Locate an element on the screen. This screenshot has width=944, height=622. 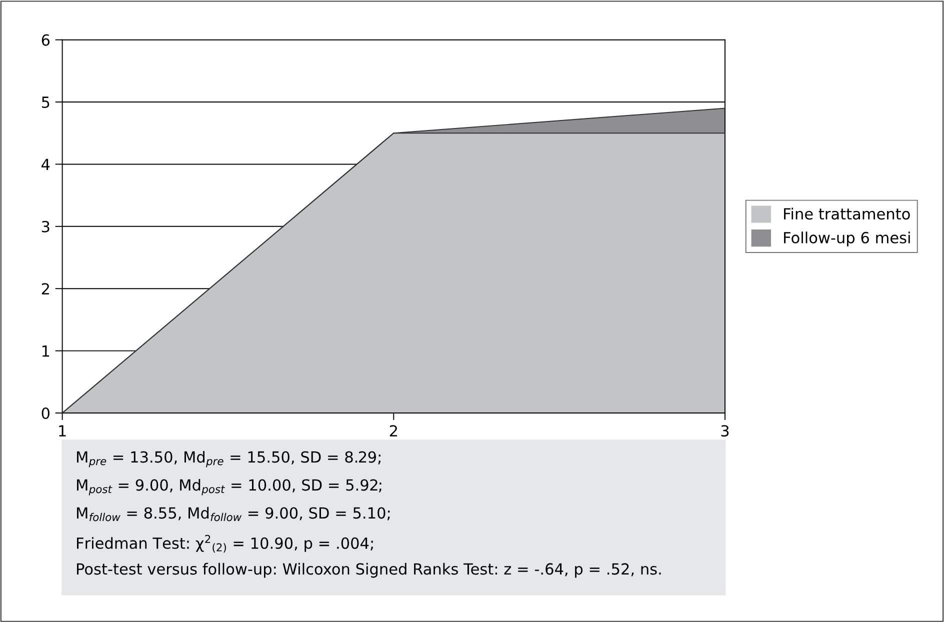
x-tick-label: 2 is located at coordinates (393, 430).